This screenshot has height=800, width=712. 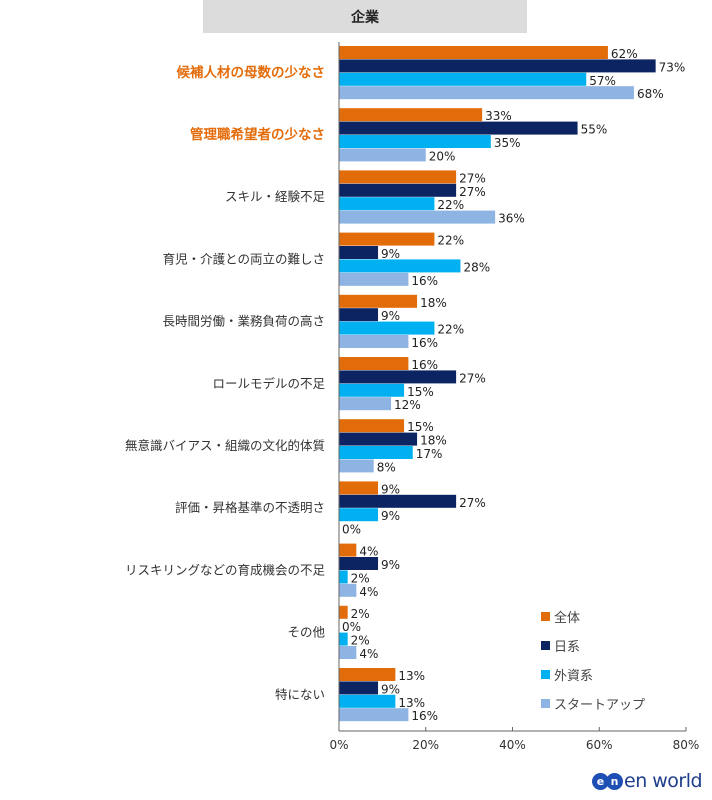 I want to click on x-tick-label: 0%, so click(x=338, y=745).